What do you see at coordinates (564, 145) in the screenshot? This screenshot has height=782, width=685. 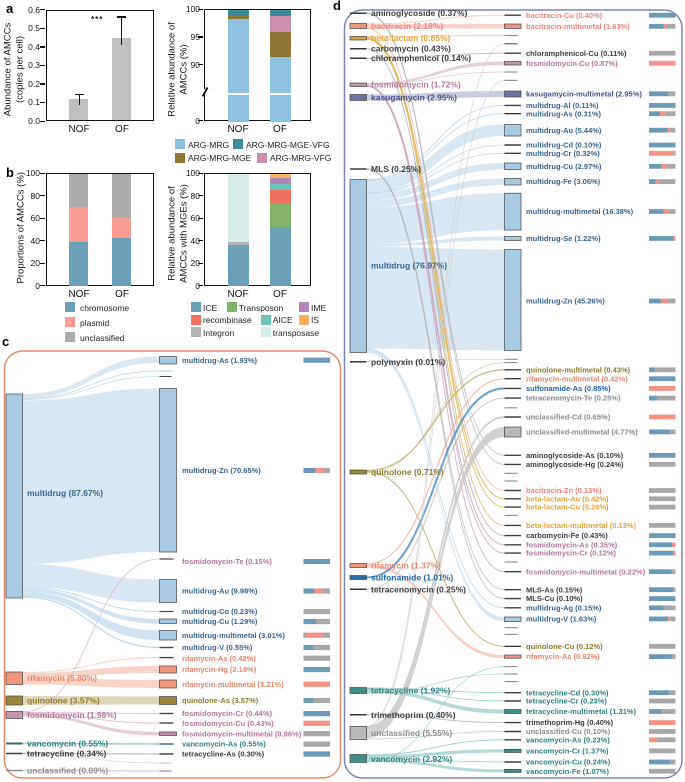 I see `svg-text: multidrug-Cd (0.10%)` at bounding box center [564, 145].